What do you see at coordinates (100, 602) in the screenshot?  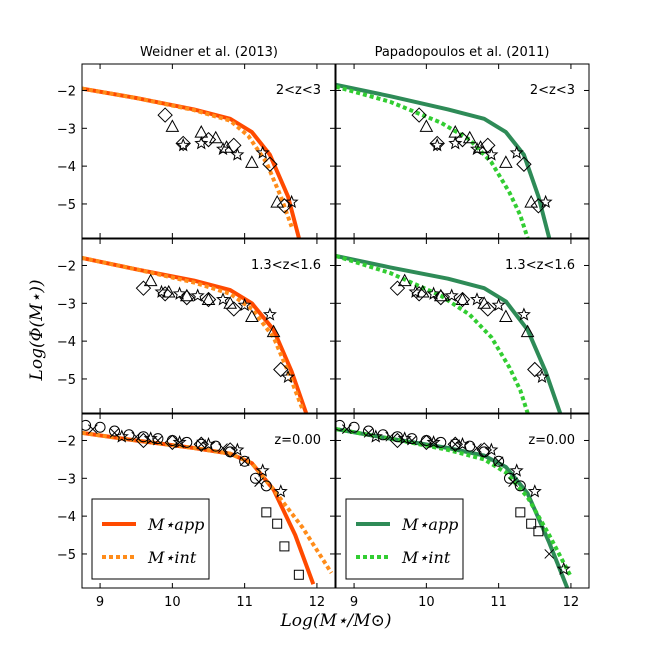 I see `x-tick-label: 9` at bounding box center [100, 602].